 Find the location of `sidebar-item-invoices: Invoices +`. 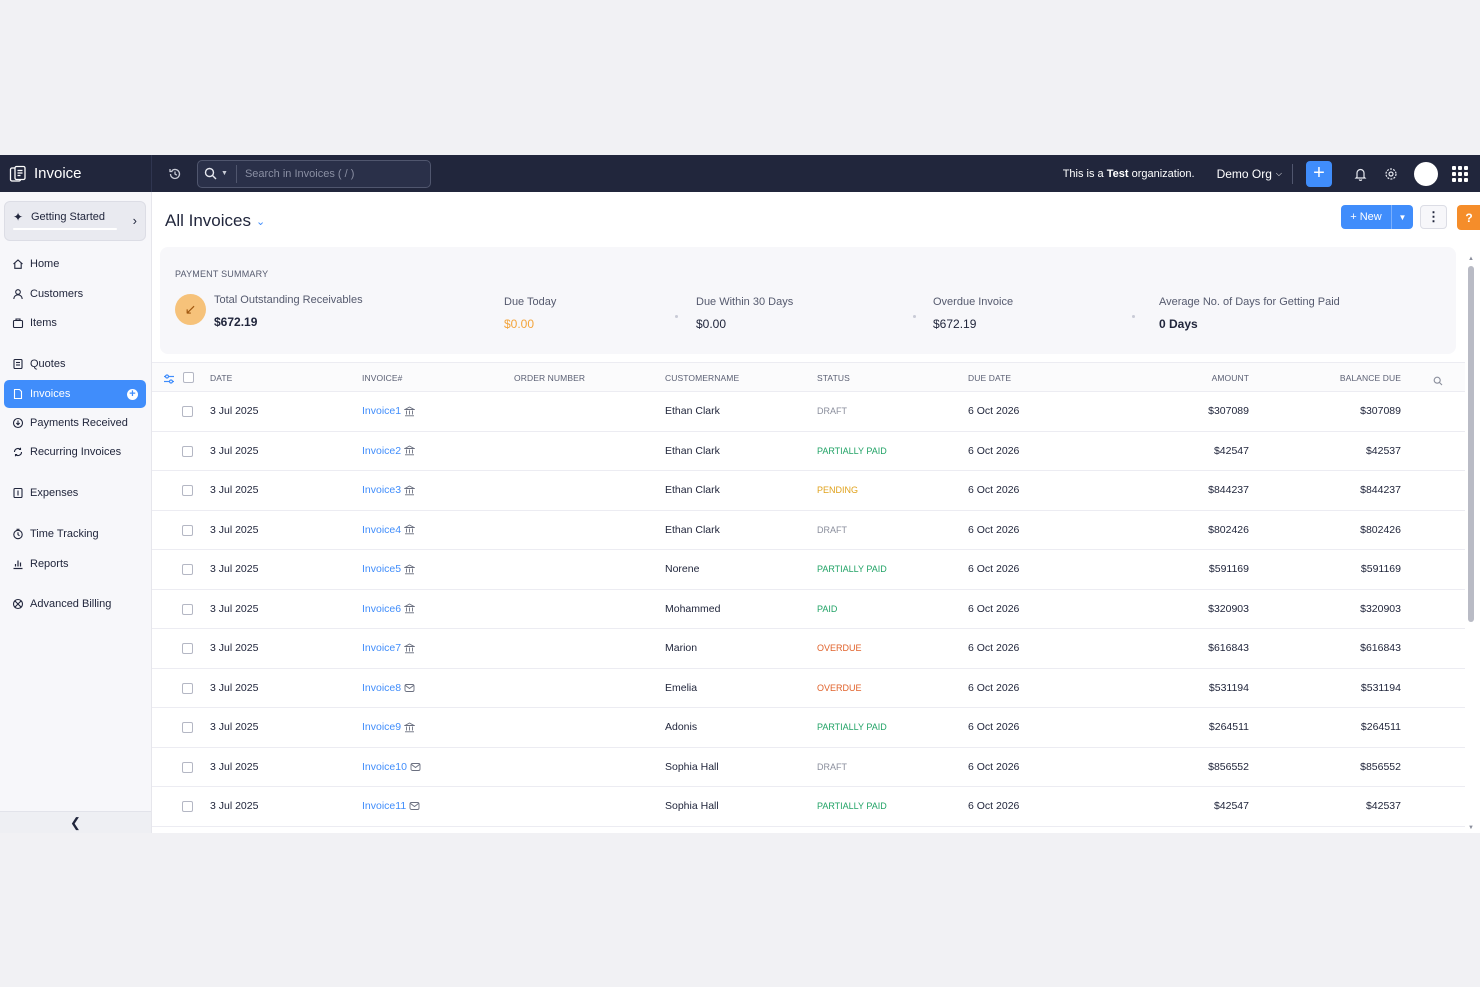

sidebar-item-invoices: Invoices + is located at coordinates (75, 394).